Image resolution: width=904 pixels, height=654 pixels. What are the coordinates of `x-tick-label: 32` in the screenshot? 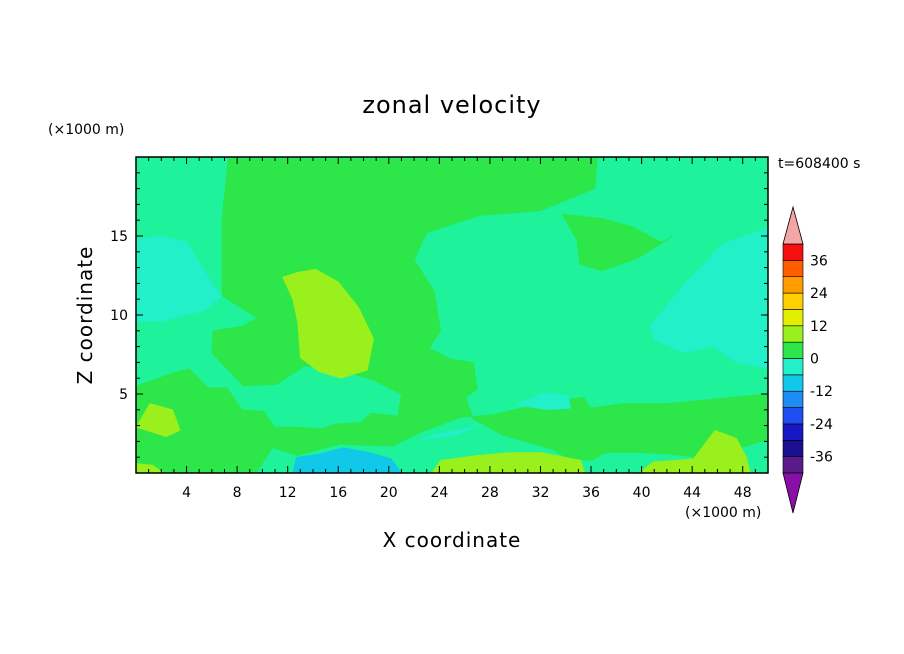 It's located at (541, 493).